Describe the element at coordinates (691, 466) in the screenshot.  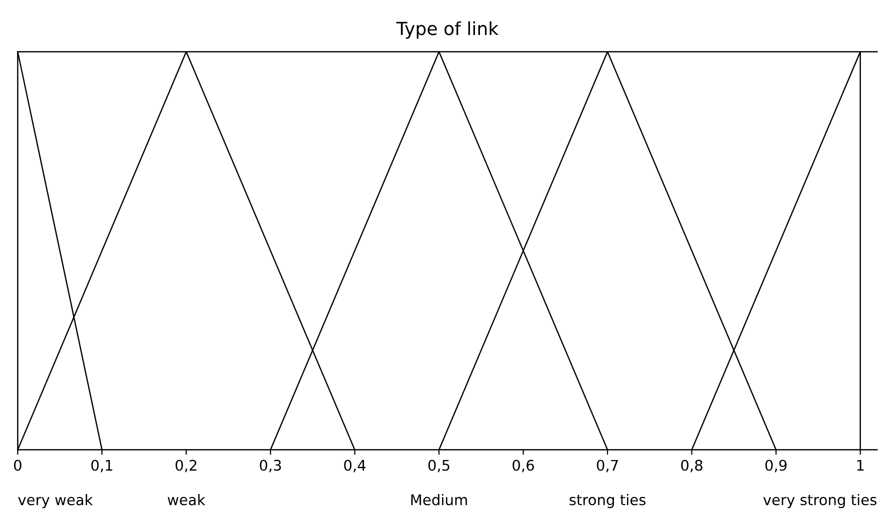
I see `x-tick-label: 0,8` at that location.